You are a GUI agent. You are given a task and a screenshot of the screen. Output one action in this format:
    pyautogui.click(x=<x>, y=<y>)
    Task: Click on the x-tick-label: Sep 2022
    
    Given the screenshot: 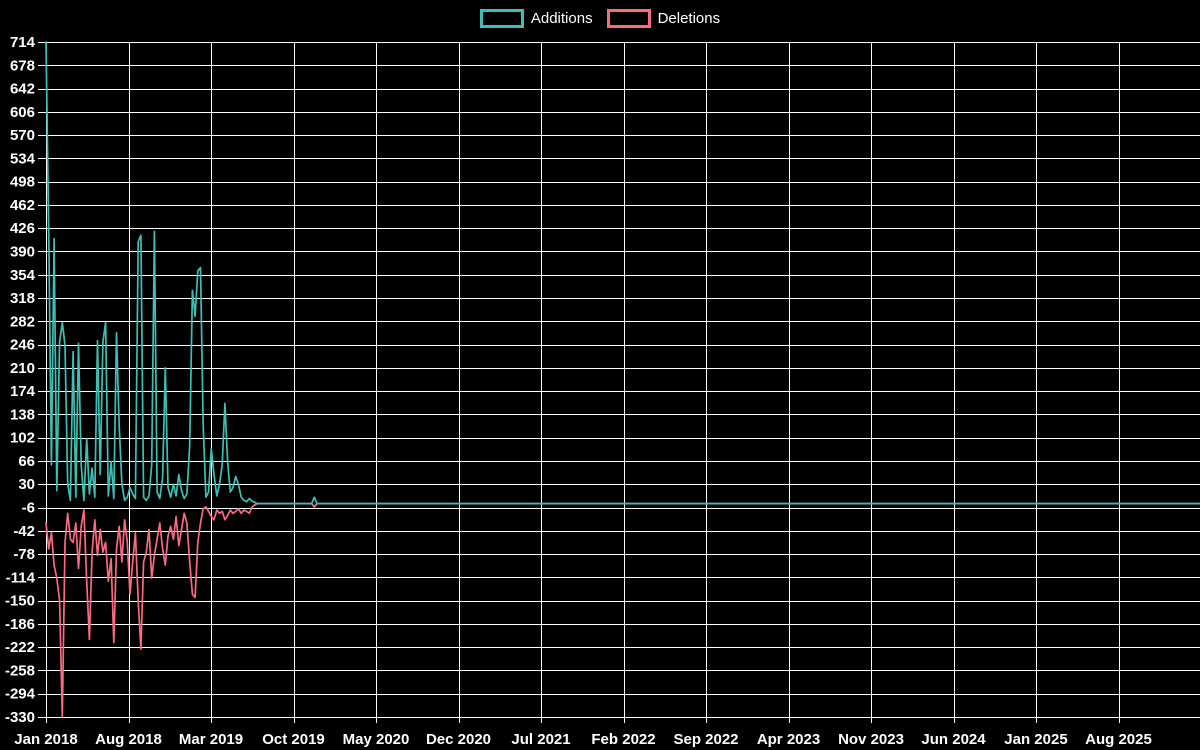 What is the action you would take?
    pyautogui.click(x=705, y=739)
    